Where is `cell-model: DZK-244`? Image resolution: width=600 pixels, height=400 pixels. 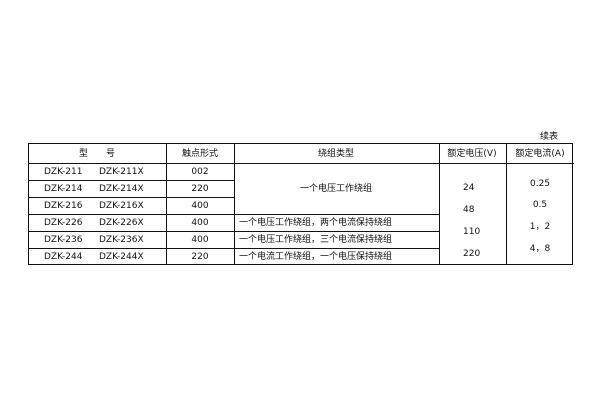 cell-model: DZK-244 is located at coordinates (63, 257).